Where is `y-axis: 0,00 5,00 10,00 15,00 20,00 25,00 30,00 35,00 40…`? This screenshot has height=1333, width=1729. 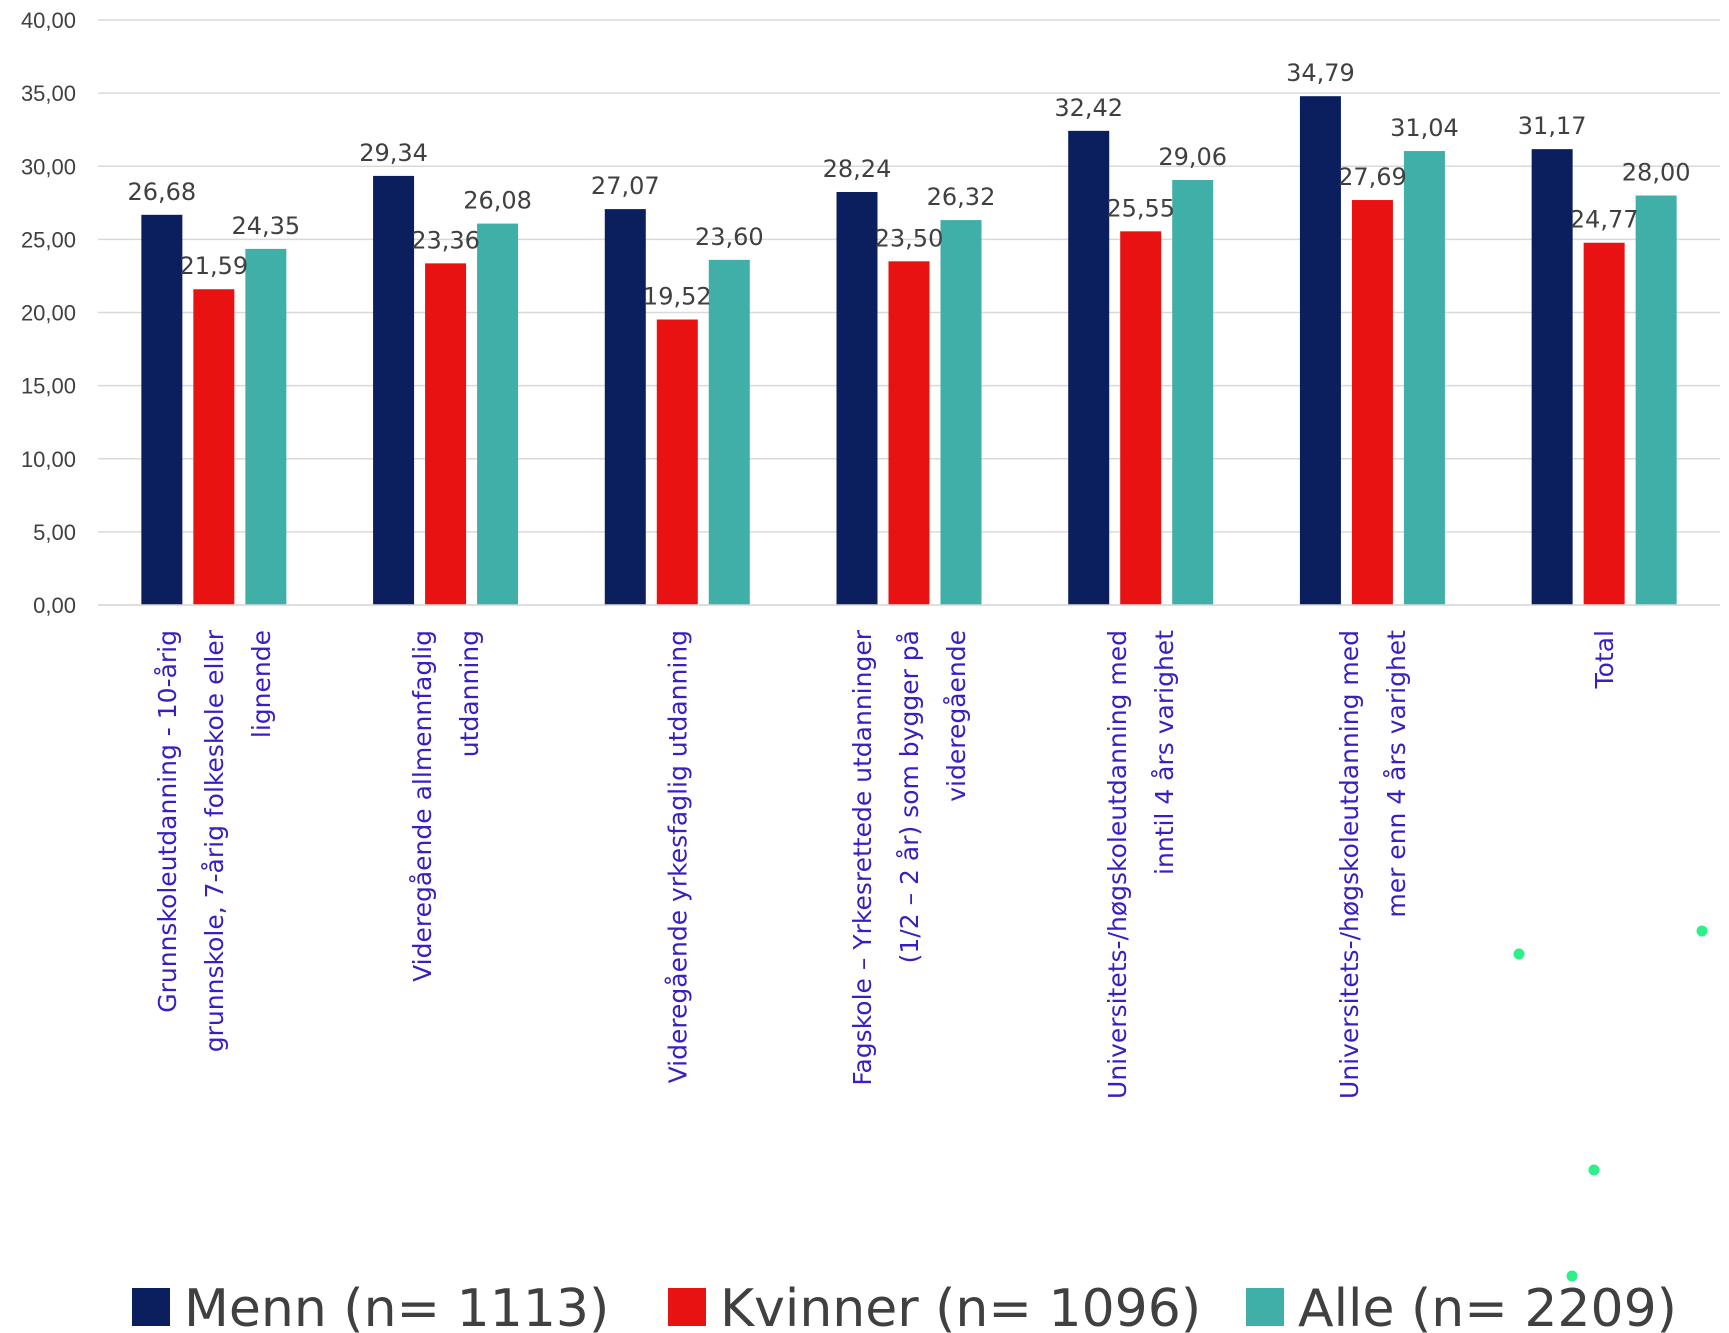 y-axis: 0,00 5,00 10,00 15,00 20,00 25,00 30,00 35,00 40… is located at coordinates (48, 313).